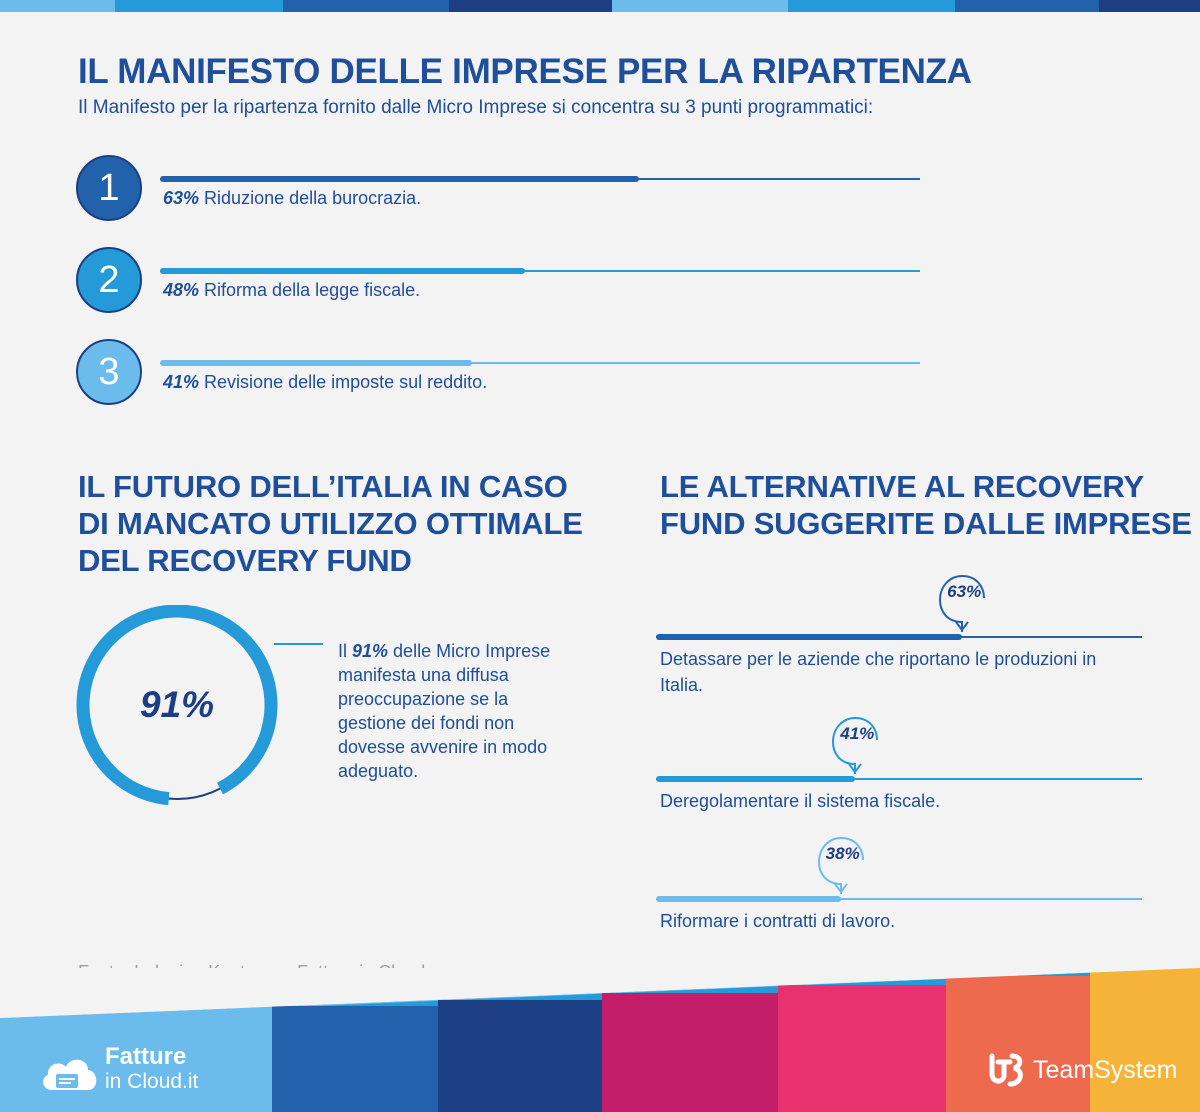 This screenshot has height=1112, width=1200. I want to click on section2-title-line: DEL RECOVERY FUND, so click(245, 560).